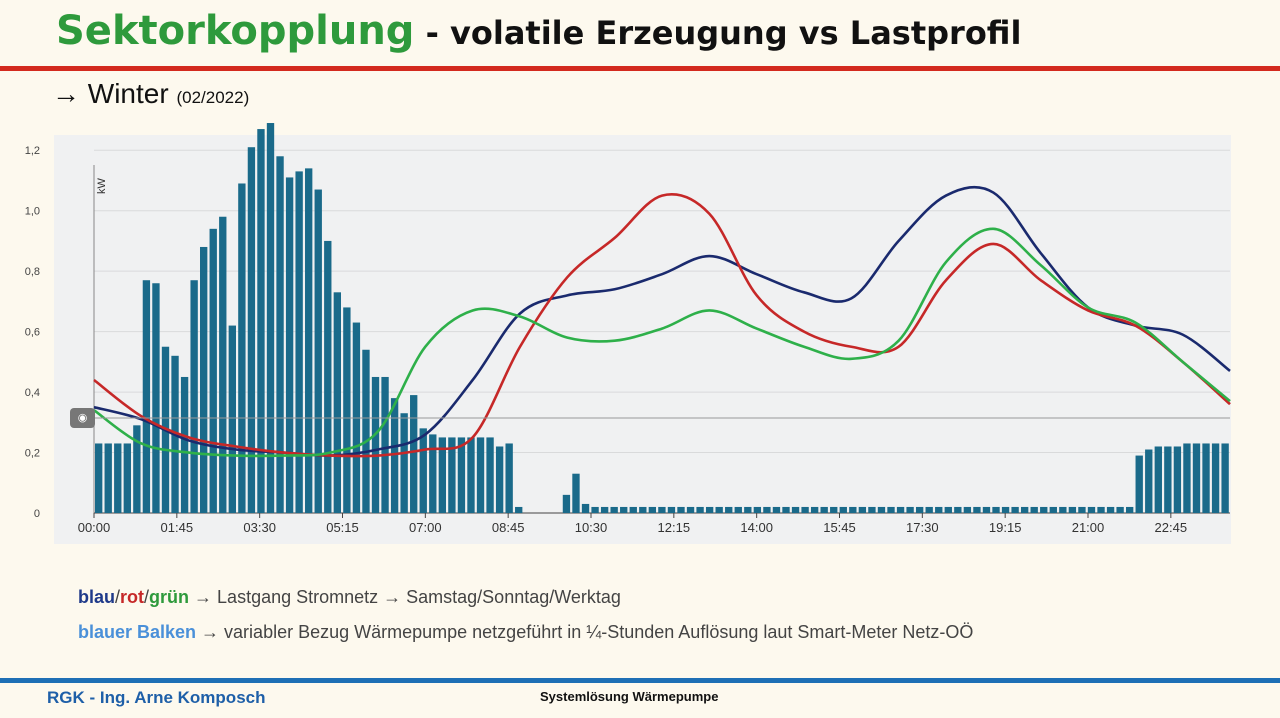 The image size is (1280, 718). What do you see at coordinates (756, 527) in the screenshot?
I see `x-tick-label: 14:00` at bounding box center [756, 527].